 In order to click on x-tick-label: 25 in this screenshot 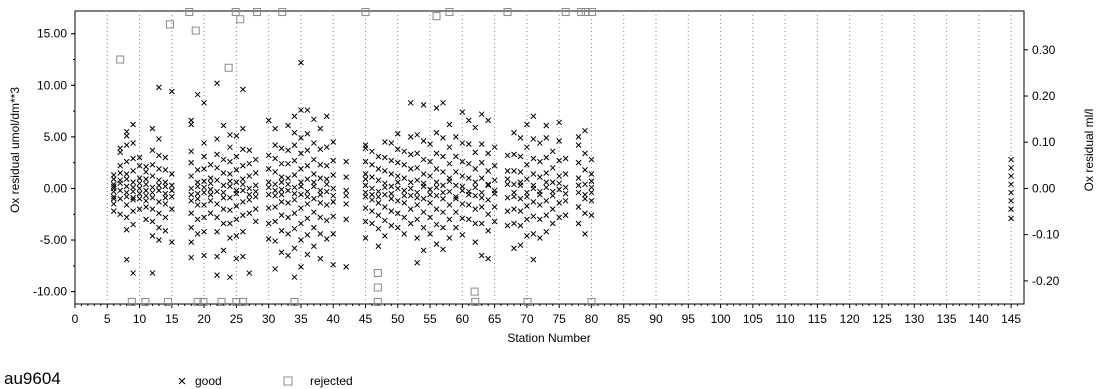, I will do `click(237, 319)`.